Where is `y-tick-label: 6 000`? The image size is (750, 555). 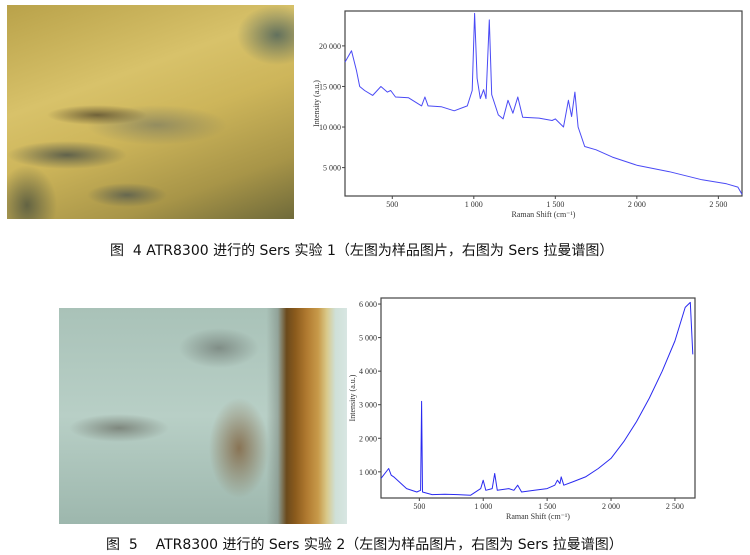
y-tick-label: 6 000 is located at coordinates (368, 304).